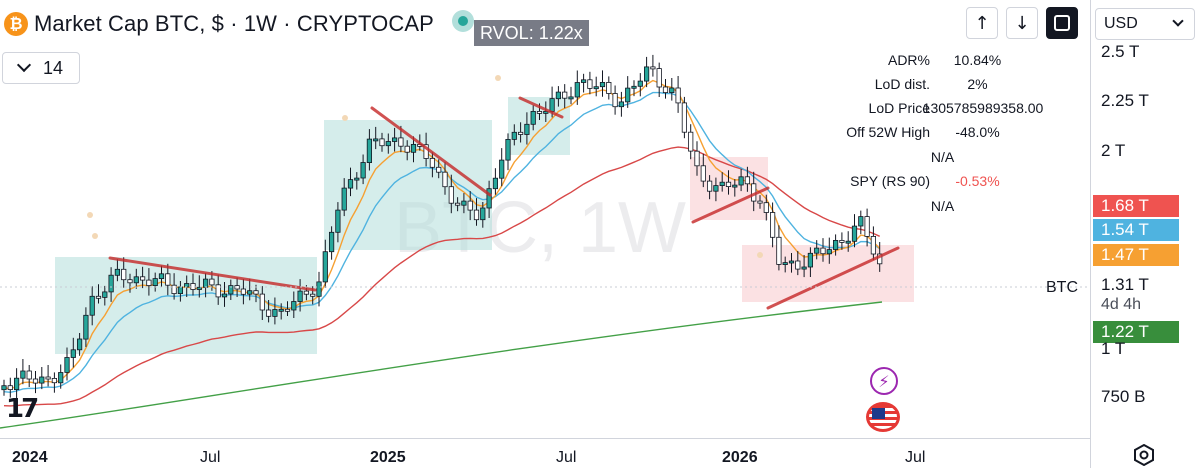 The image size is (1200, 468). I want to click on indicator-collapse-button: 14, so click(41, 68).